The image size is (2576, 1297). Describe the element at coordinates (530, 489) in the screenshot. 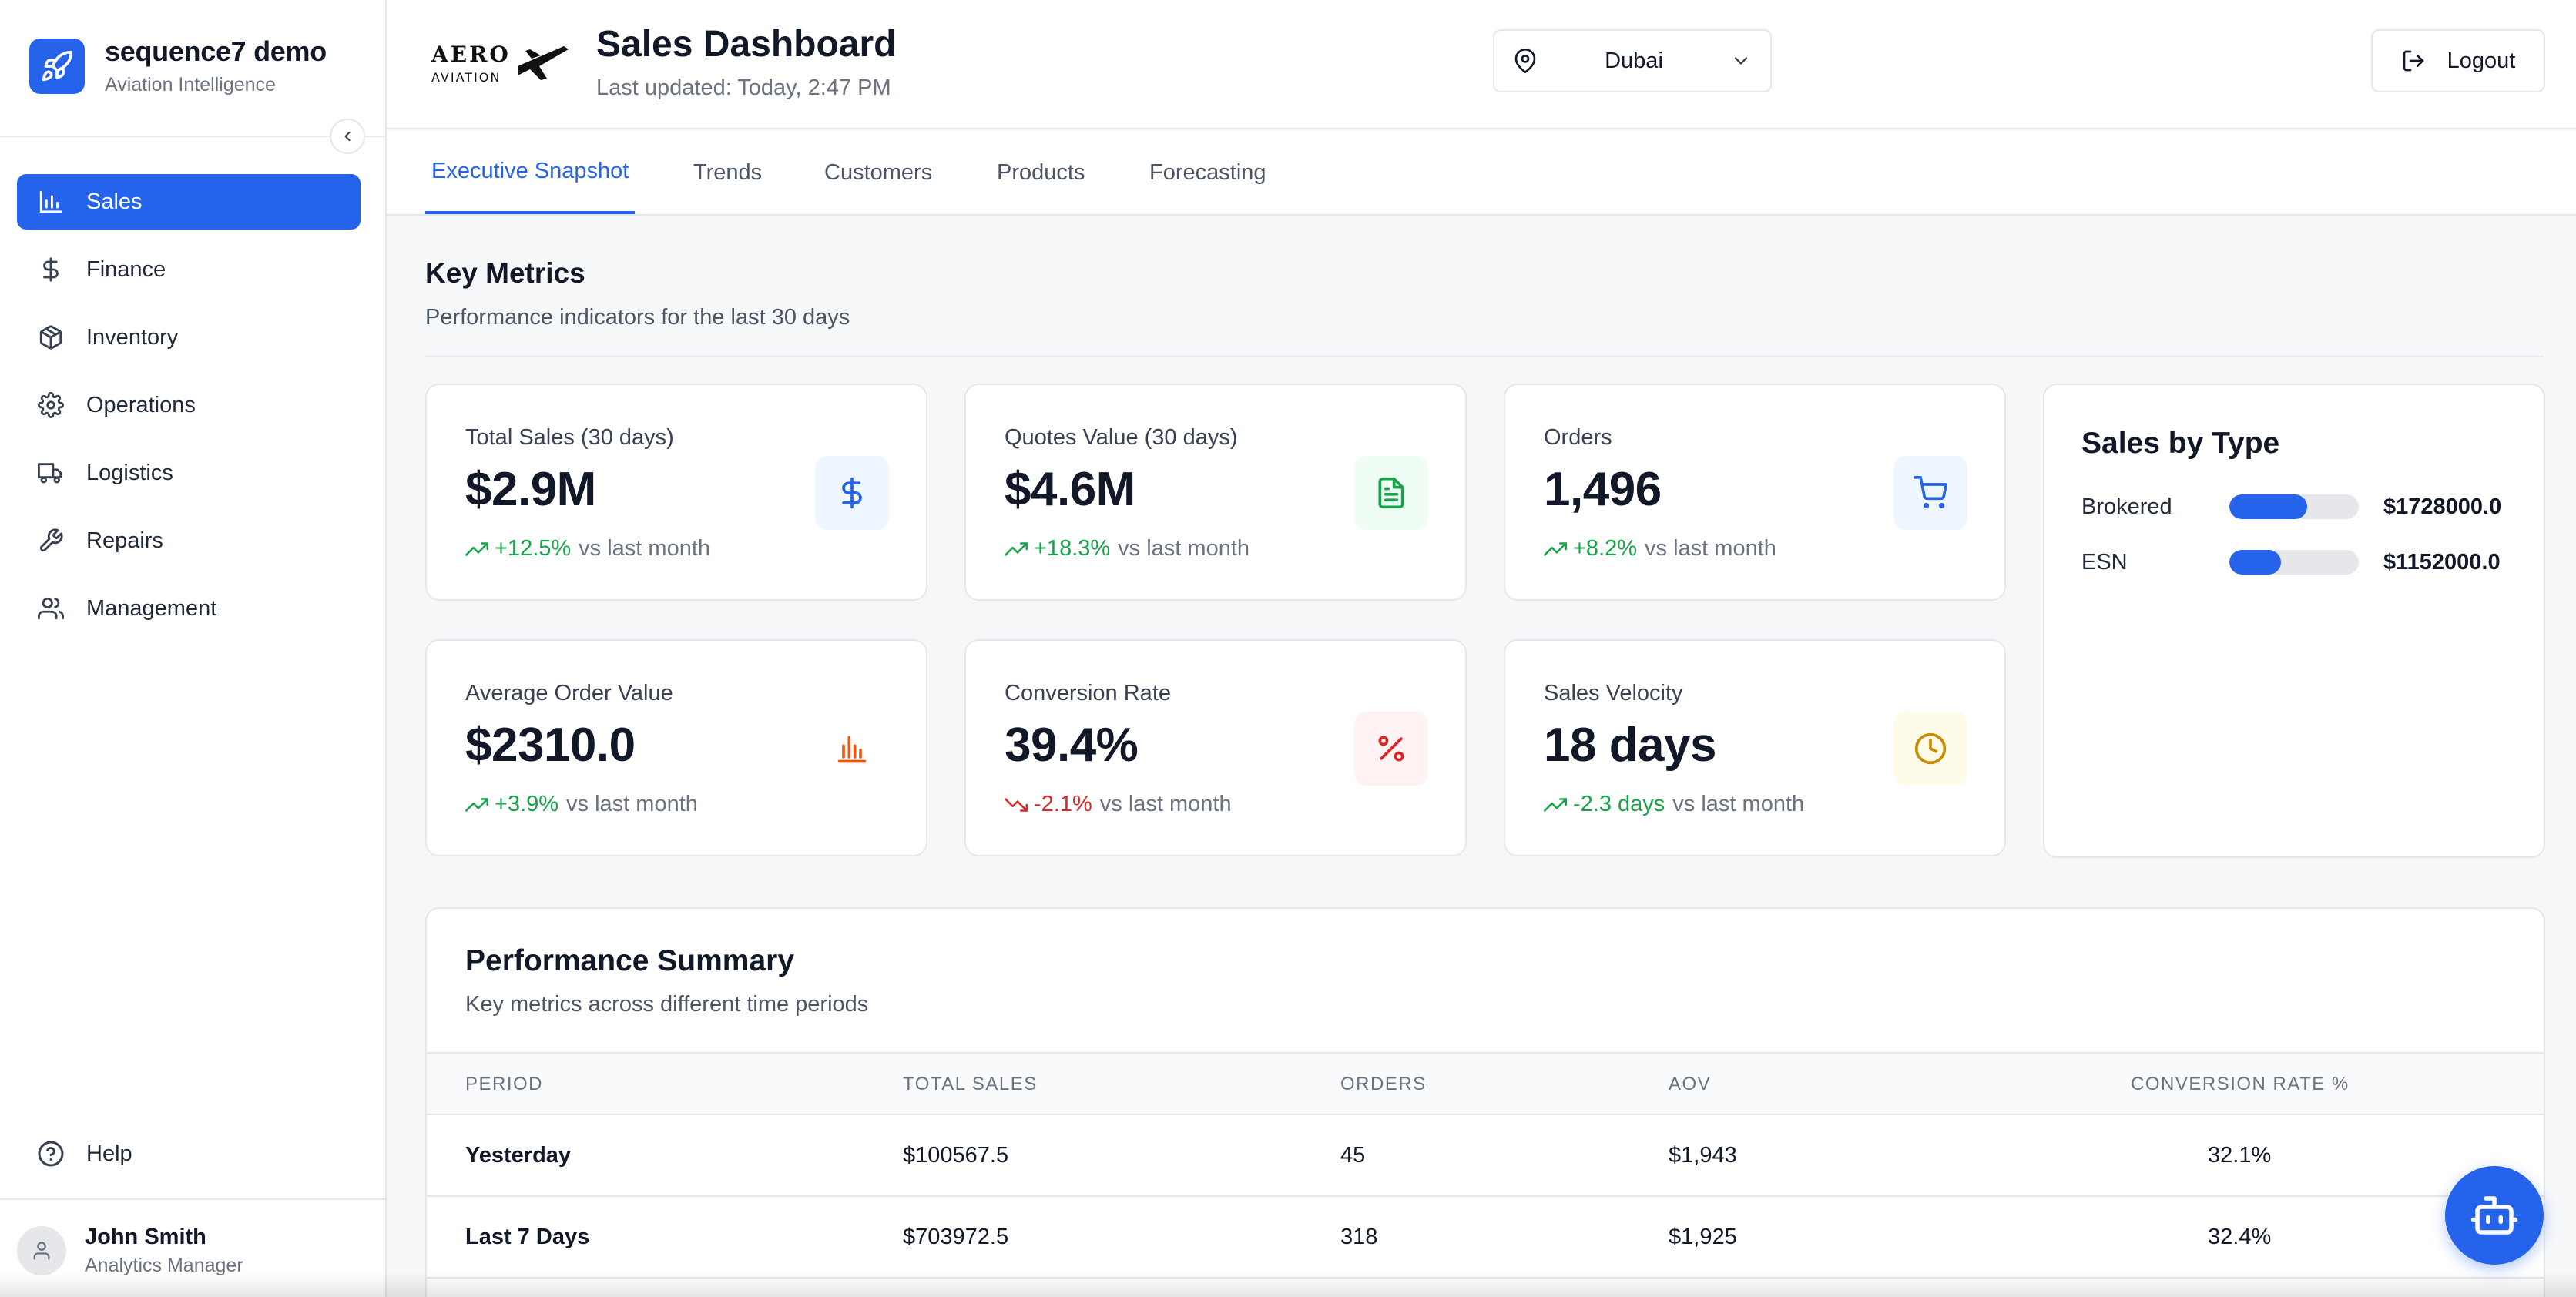

I see `metric-value: $2.9M` at that location.